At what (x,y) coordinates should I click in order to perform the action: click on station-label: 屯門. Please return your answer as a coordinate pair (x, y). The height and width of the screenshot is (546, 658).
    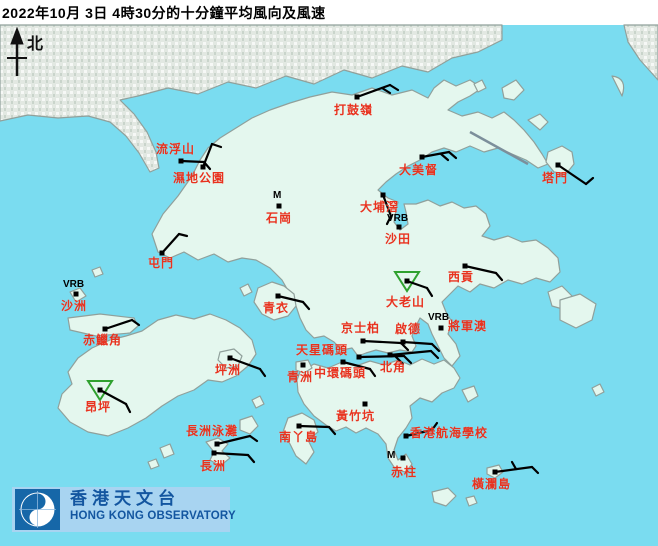
    Looking at the image, I should click on (161, 263).